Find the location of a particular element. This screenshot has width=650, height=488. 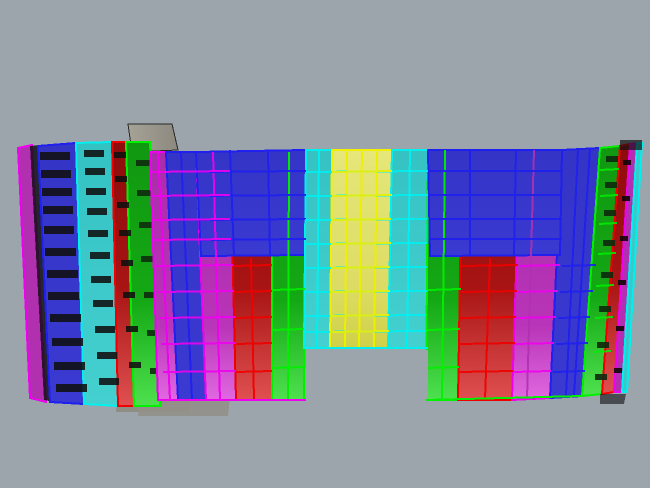

front-face-right-leg is located at coordinates (513, 274).